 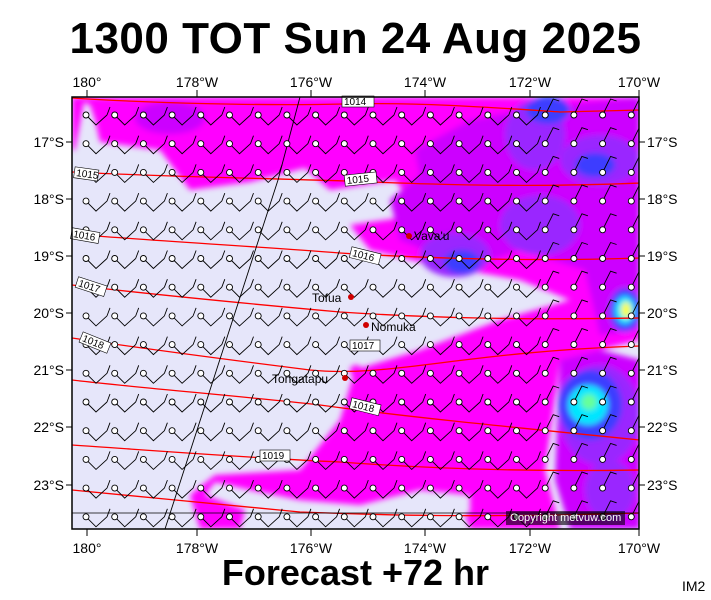 What do you see at coordinates (48, 370) in the screenshot?
I see `lat-label-left: 21°S` at bounding box center [48, 370].